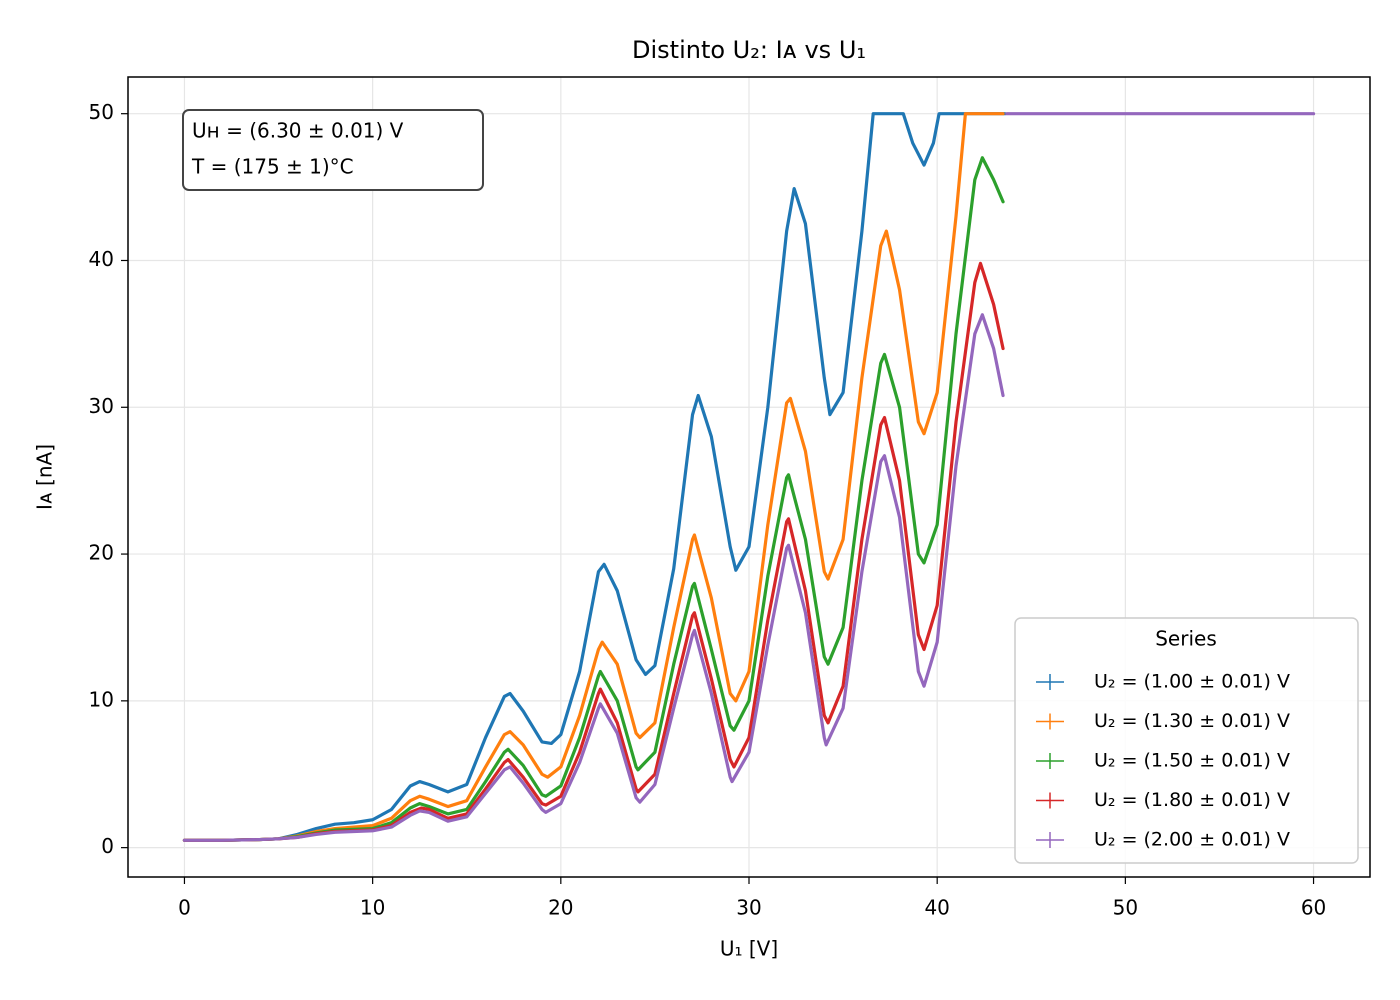 This screenshot has height=1000, width=1400. What do you see at coordinates (560, 908) in the screenshot?
I see `x-tick-label: 20` at bounding box center [560, 908].